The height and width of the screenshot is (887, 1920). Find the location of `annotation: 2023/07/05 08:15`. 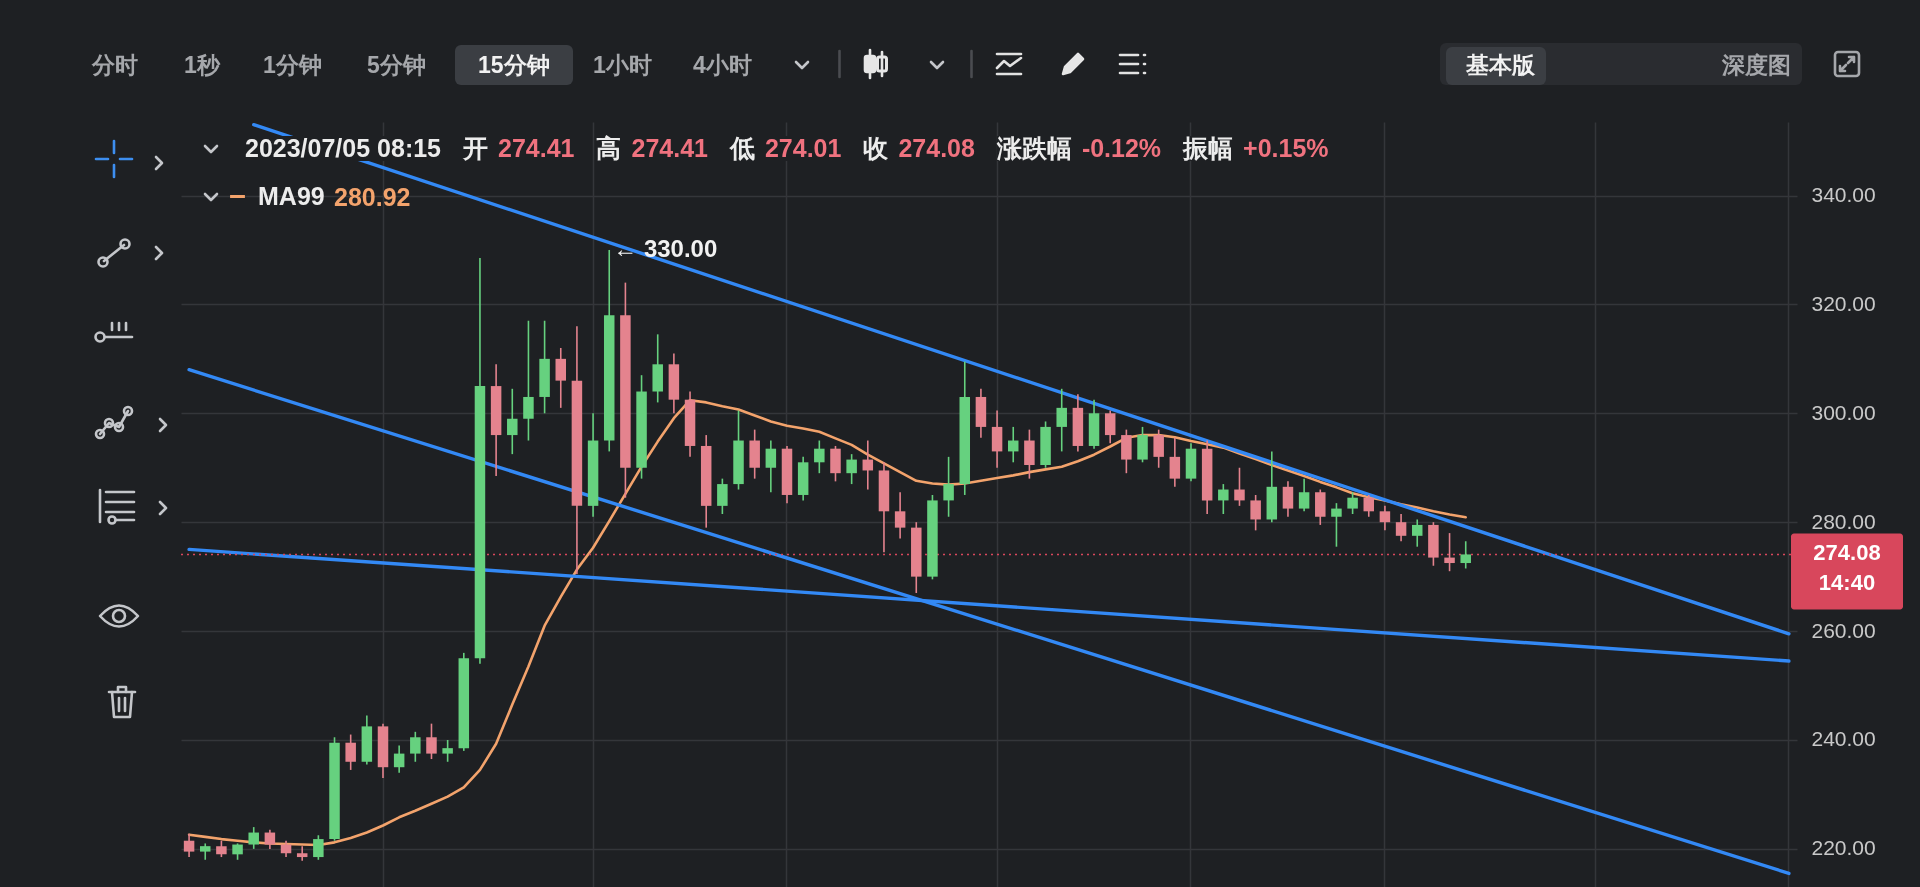

annotation: 2023/07/05 08:15 is located at coordinates (343, 148).